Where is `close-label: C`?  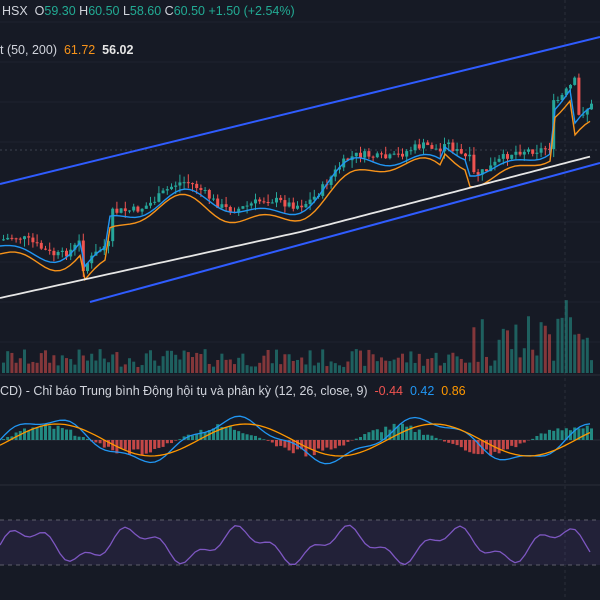
close-label: C is located at coordinates (169, 11).